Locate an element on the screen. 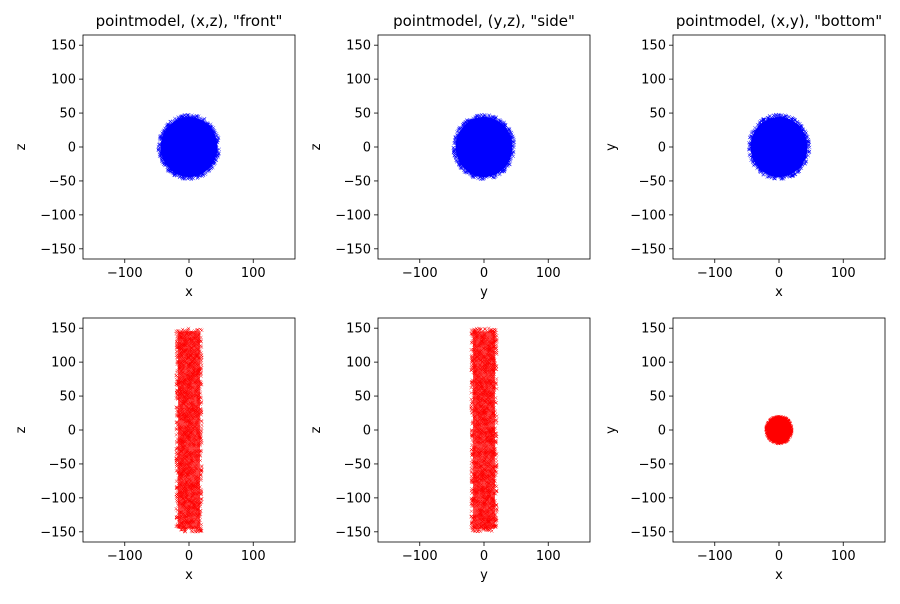 The image size is (900, 604). y-axis-label: y is located at coordinates (611, 147).